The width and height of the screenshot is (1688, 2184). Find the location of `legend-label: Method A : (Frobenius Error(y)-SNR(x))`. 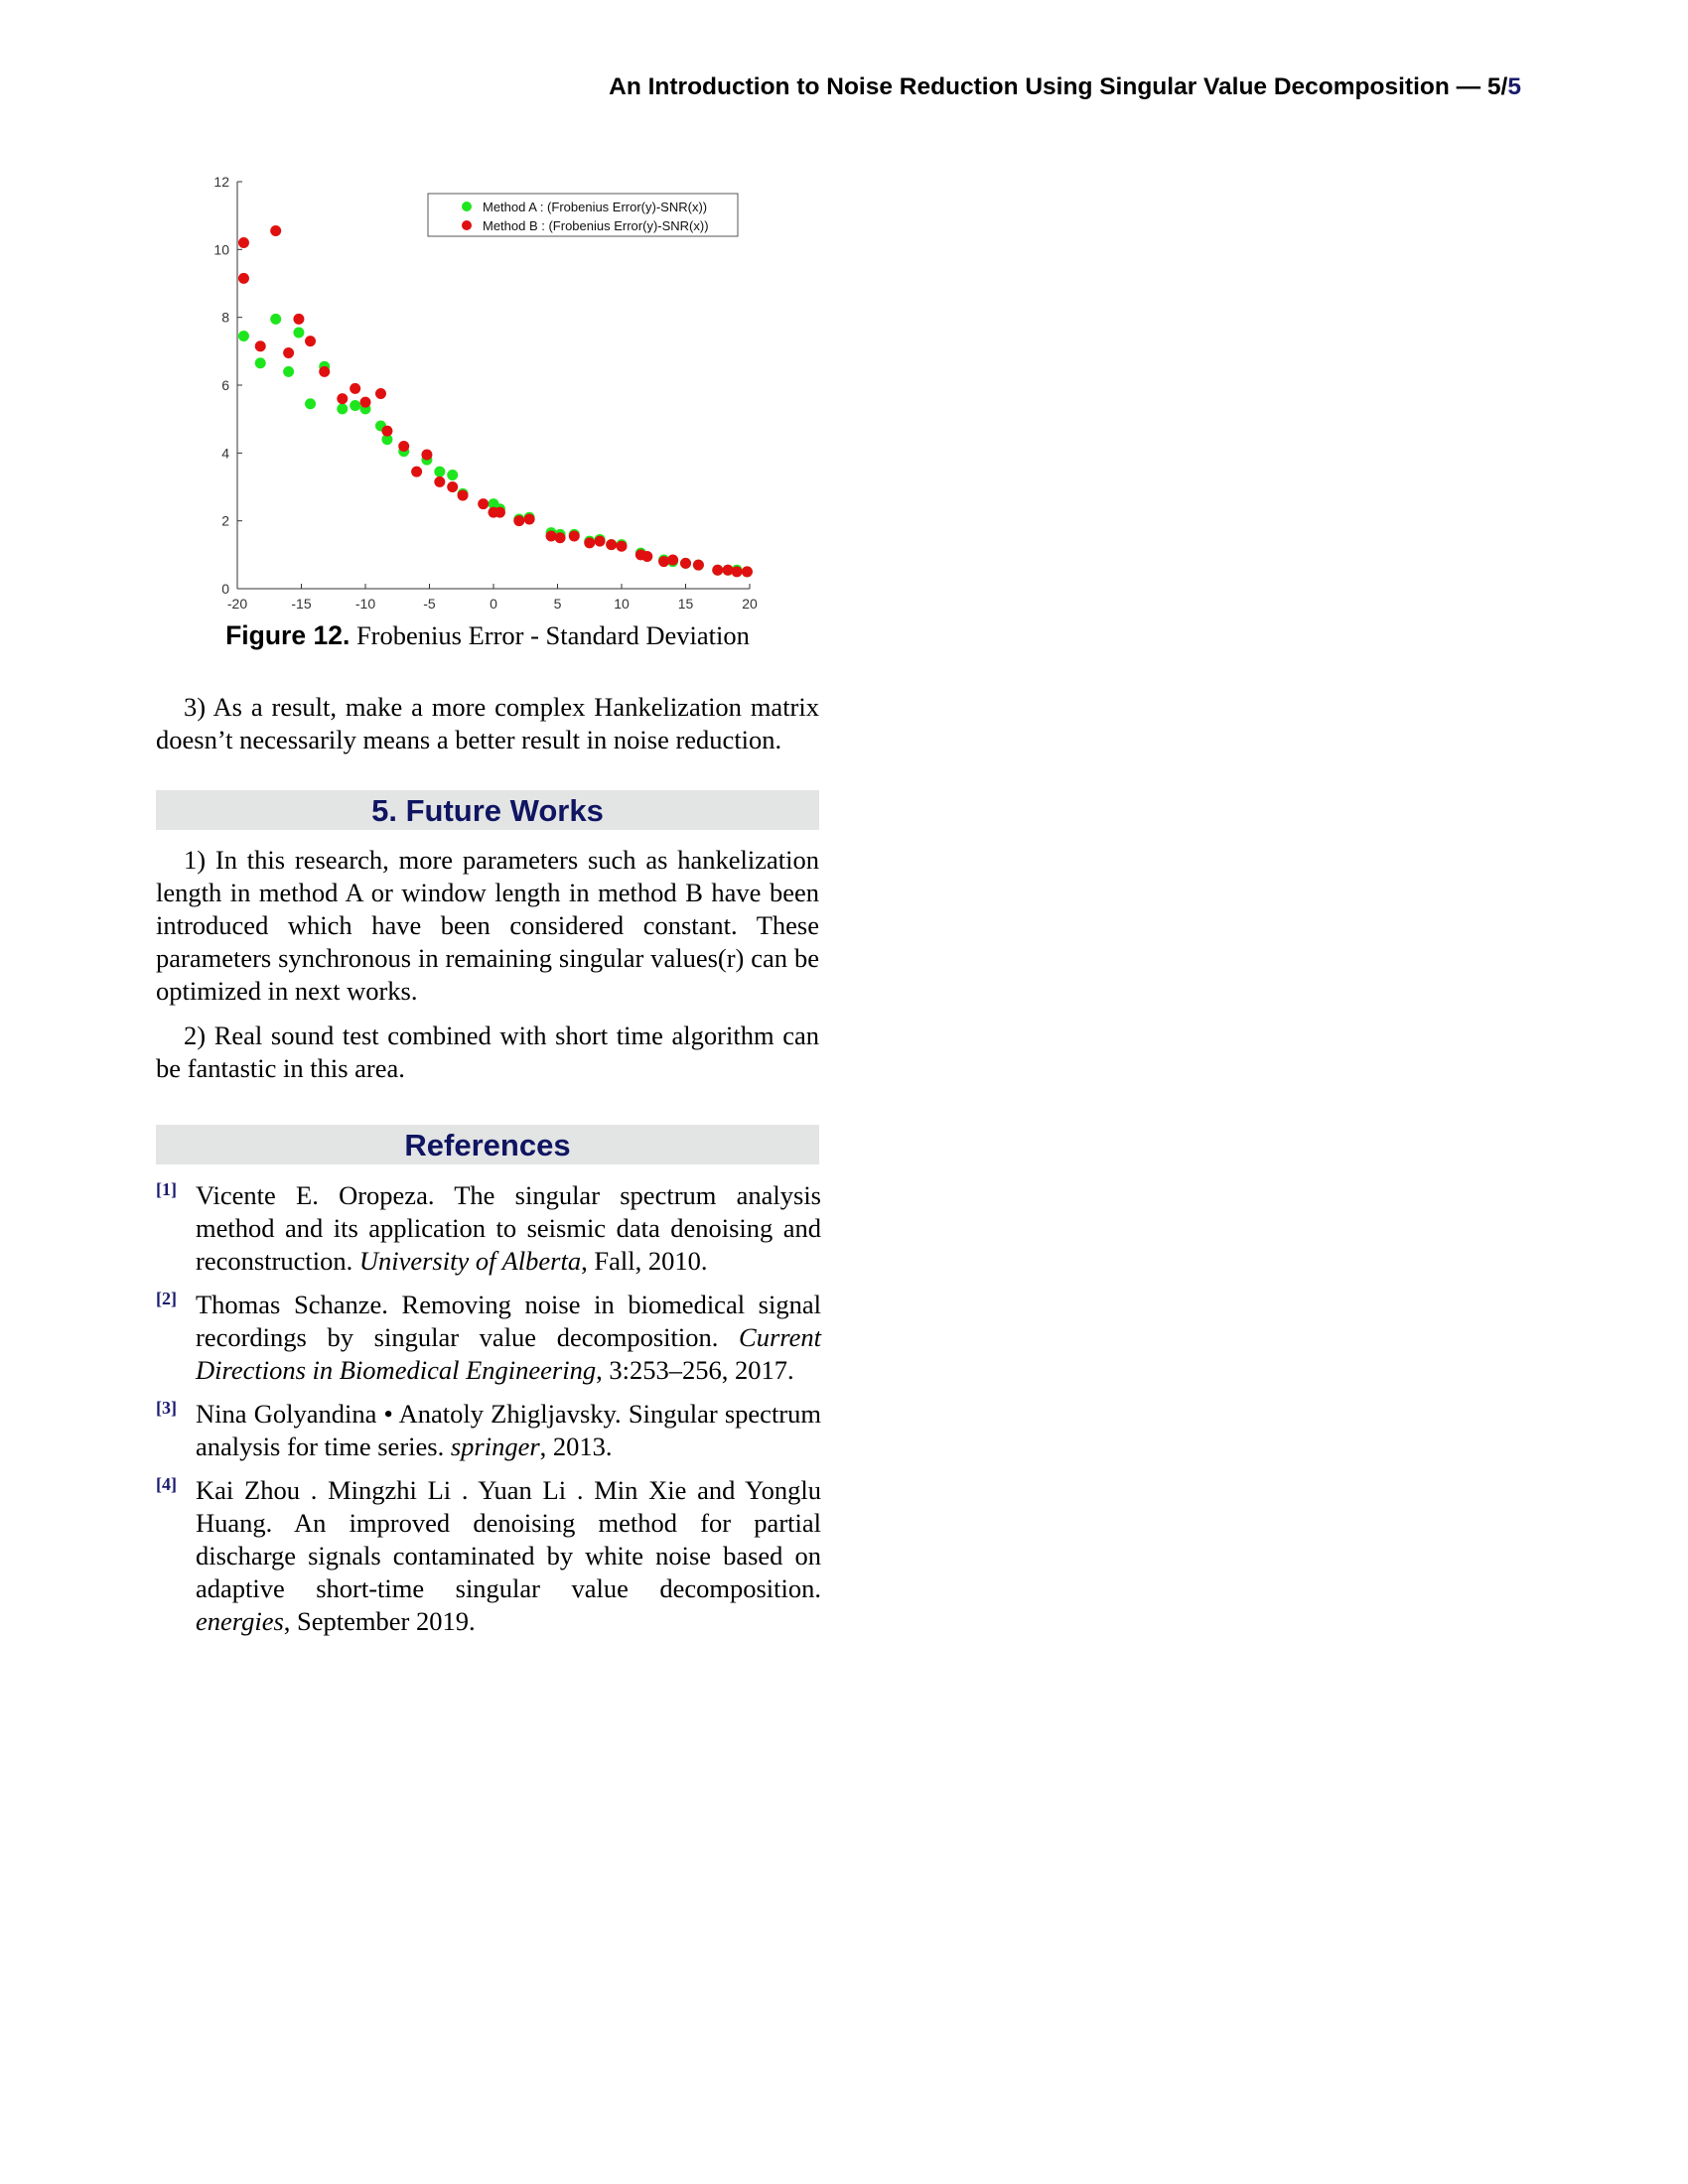

legend-label: Method A : (Frobenius Error(y)-SNR(x)) is located at coordinates (595, 207).